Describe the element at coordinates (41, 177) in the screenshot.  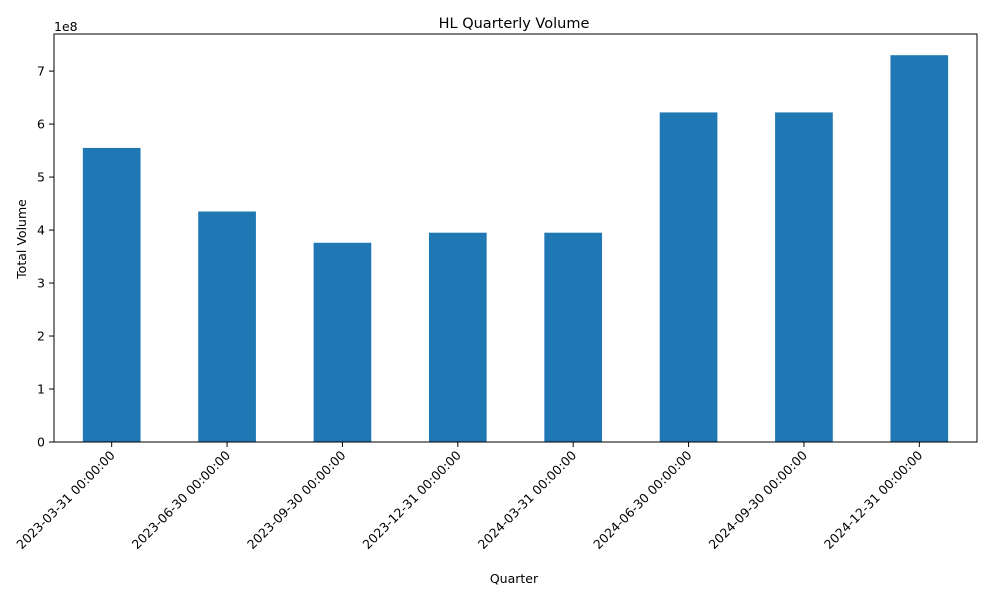
I see `y-tick-label: 5` at that location.